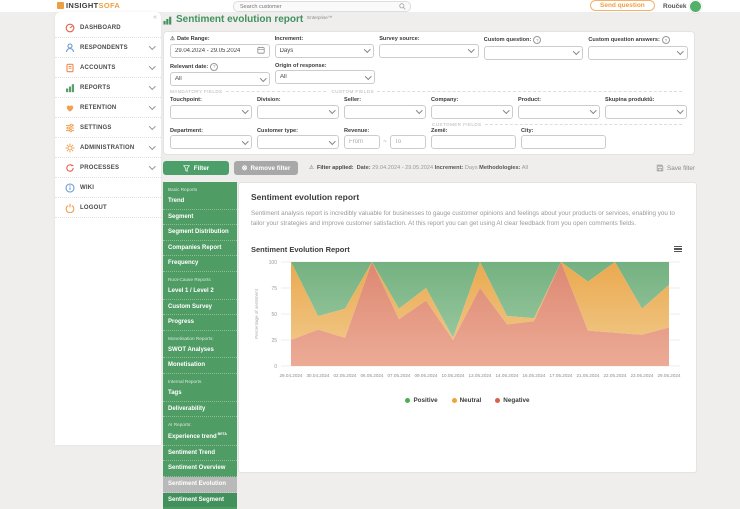 The width and height of the screenshot is (740, 509). What do you see at coordinates (200, 469) in the screenshot?
I see `submenu-item-sentiment-overview: Sentiment Overview` at bounding box center [200, 469].